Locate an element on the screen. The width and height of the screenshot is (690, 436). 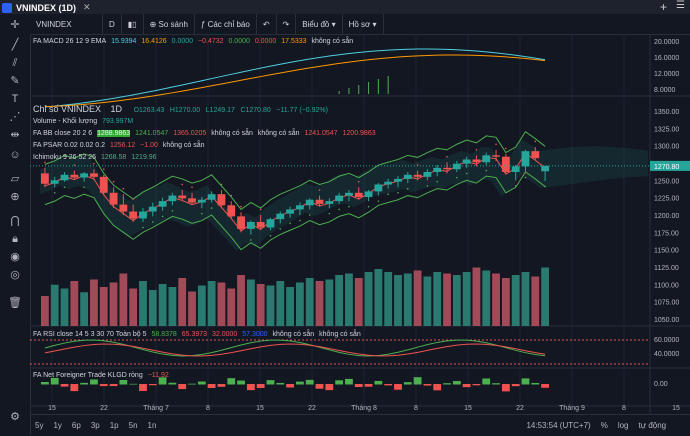
time-tick-label: 22 is located at coordinates (104, 408).